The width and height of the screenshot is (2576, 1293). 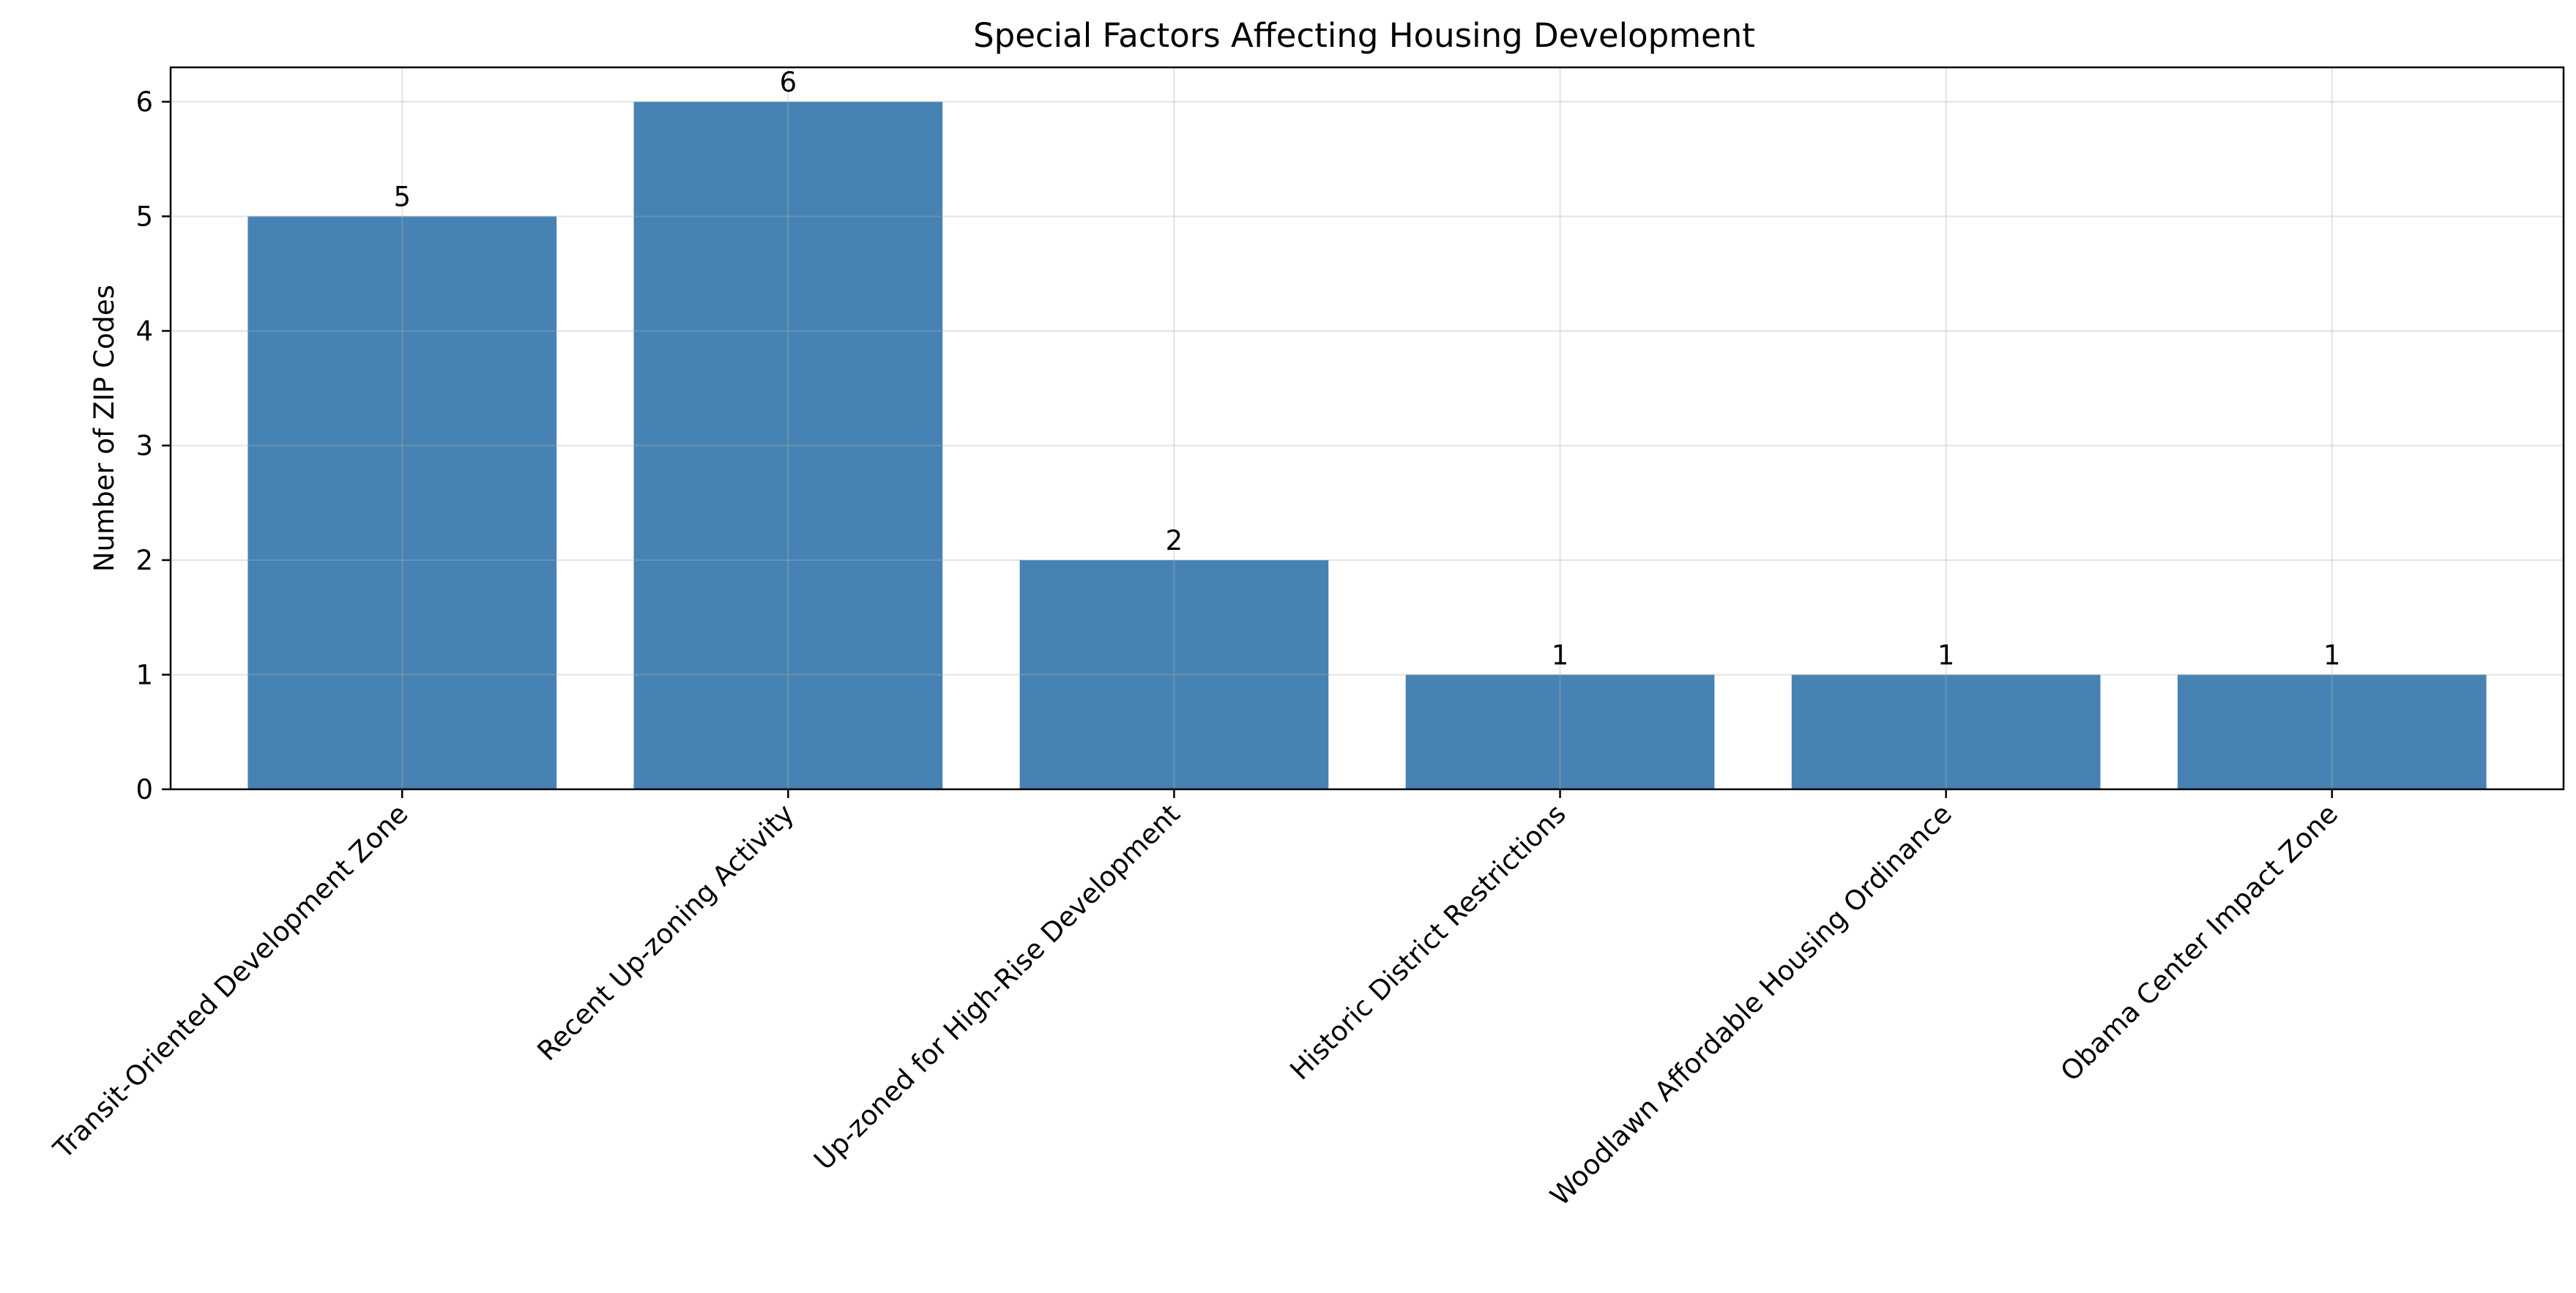 I want to click on data-label-2: 2, so click(x=1174, y=540).